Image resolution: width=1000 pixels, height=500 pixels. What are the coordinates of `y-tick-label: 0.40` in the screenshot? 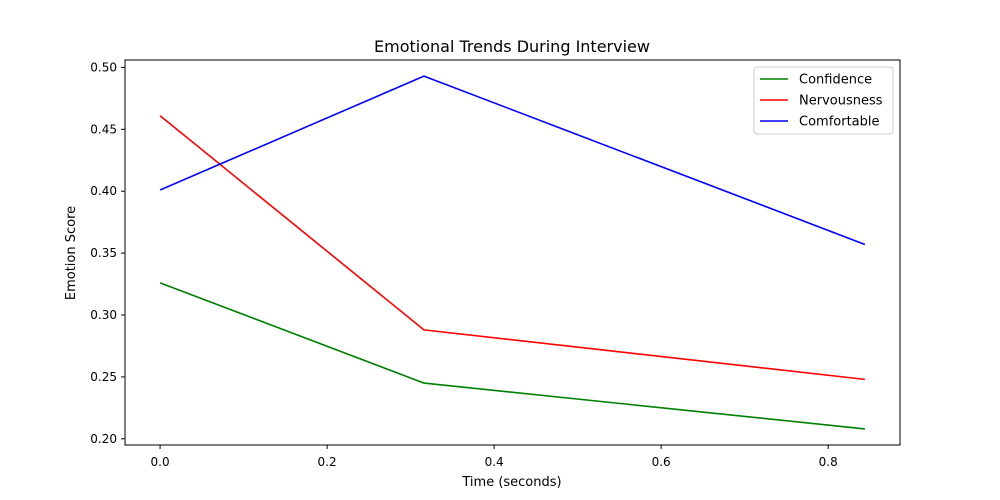 It's located at (103, 191).